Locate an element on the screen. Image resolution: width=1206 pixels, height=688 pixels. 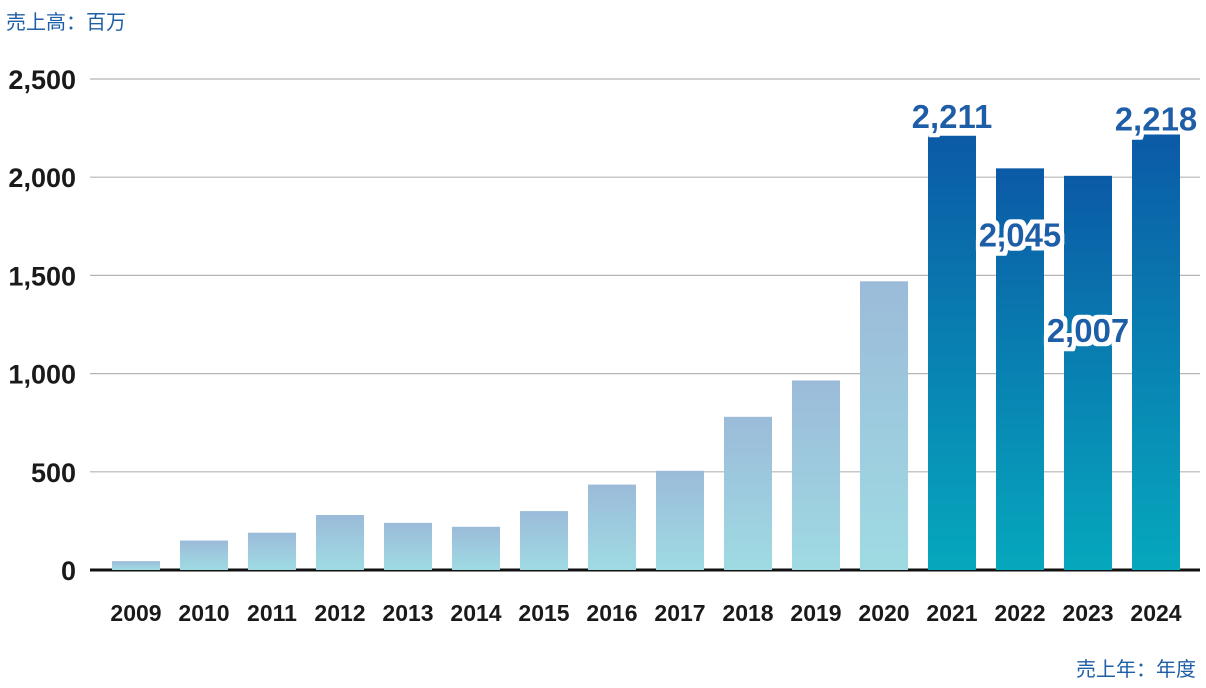
x-tick-label: 2020 is located at coordinates (883, 613).